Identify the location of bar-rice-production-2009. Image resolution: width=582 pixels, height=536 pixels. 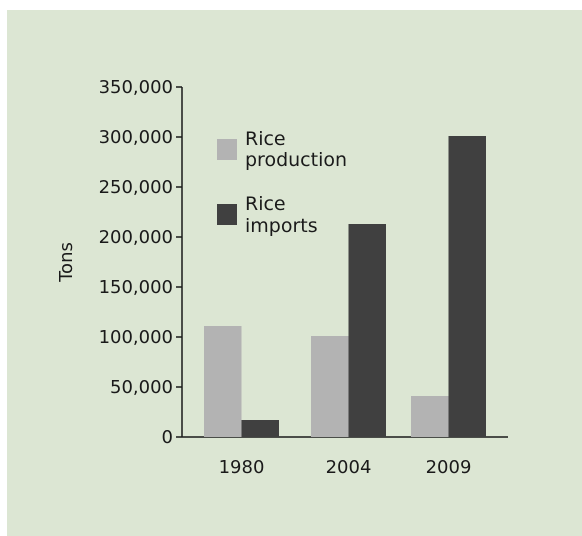
(430, 416).